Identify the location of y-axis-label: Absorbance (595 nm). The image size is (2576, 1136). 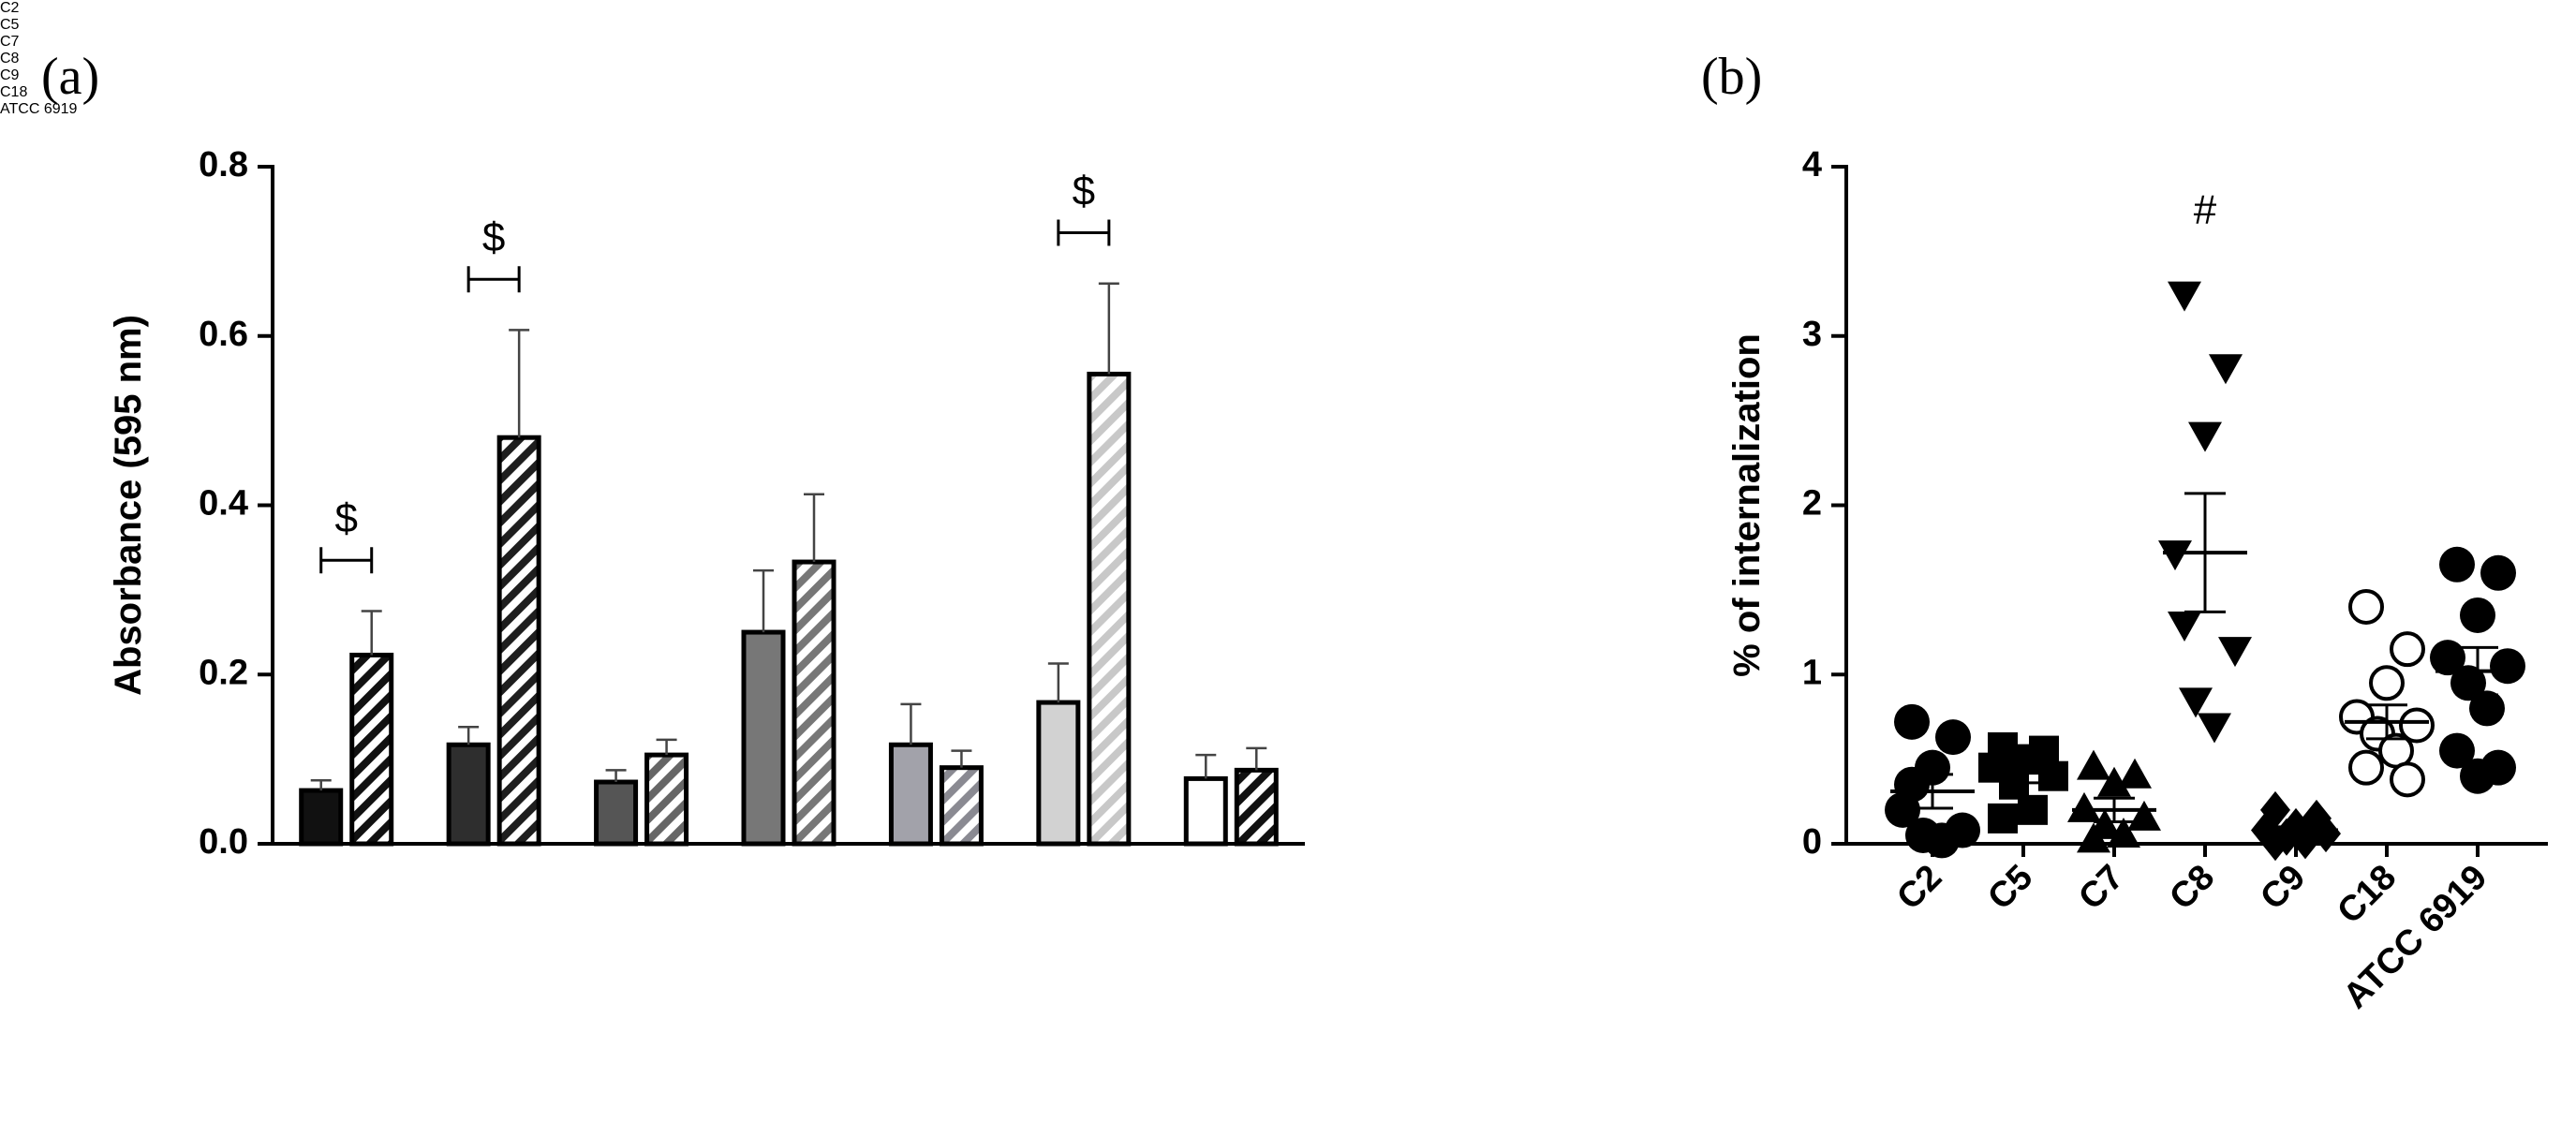
(128, 505).